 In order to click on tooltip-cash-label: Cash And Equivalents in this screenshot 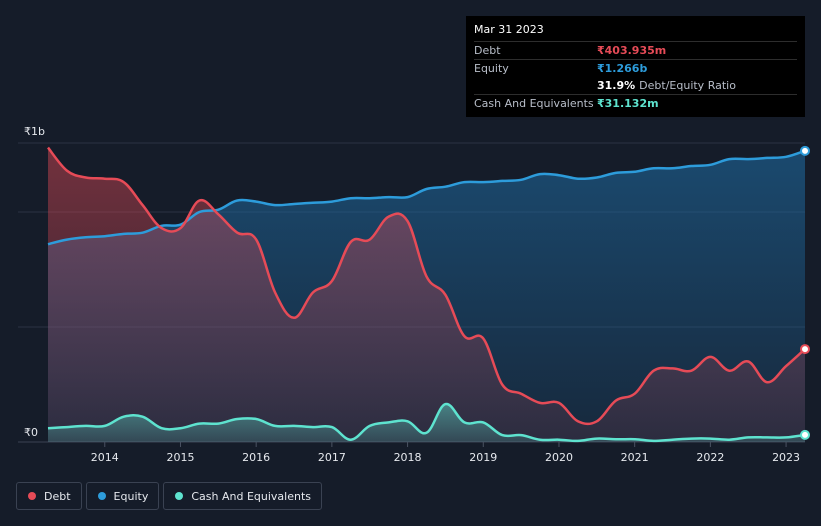, I will do `click(534, 103)`.